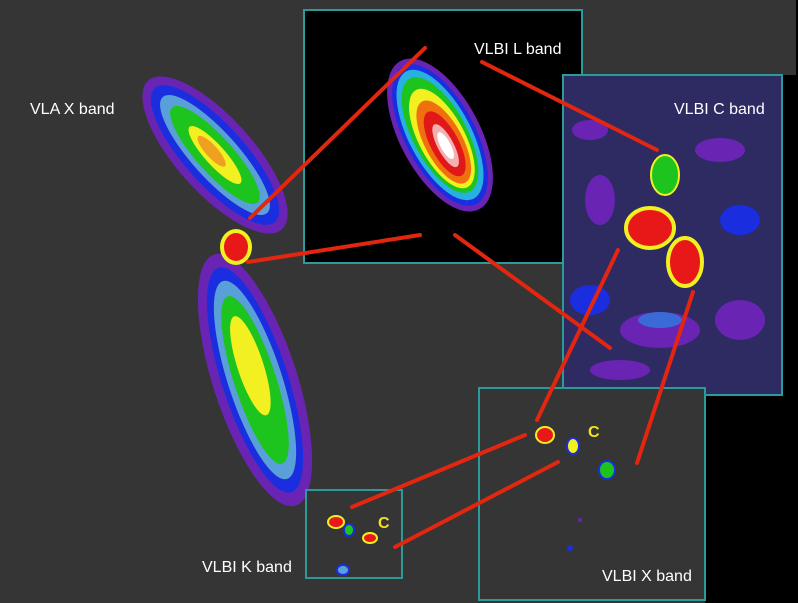 This screenshot has width=798, height=603. Describe the element at coordinates (647, 576) in the screenshot. I see `panel-label: VLBI X band` at that location.